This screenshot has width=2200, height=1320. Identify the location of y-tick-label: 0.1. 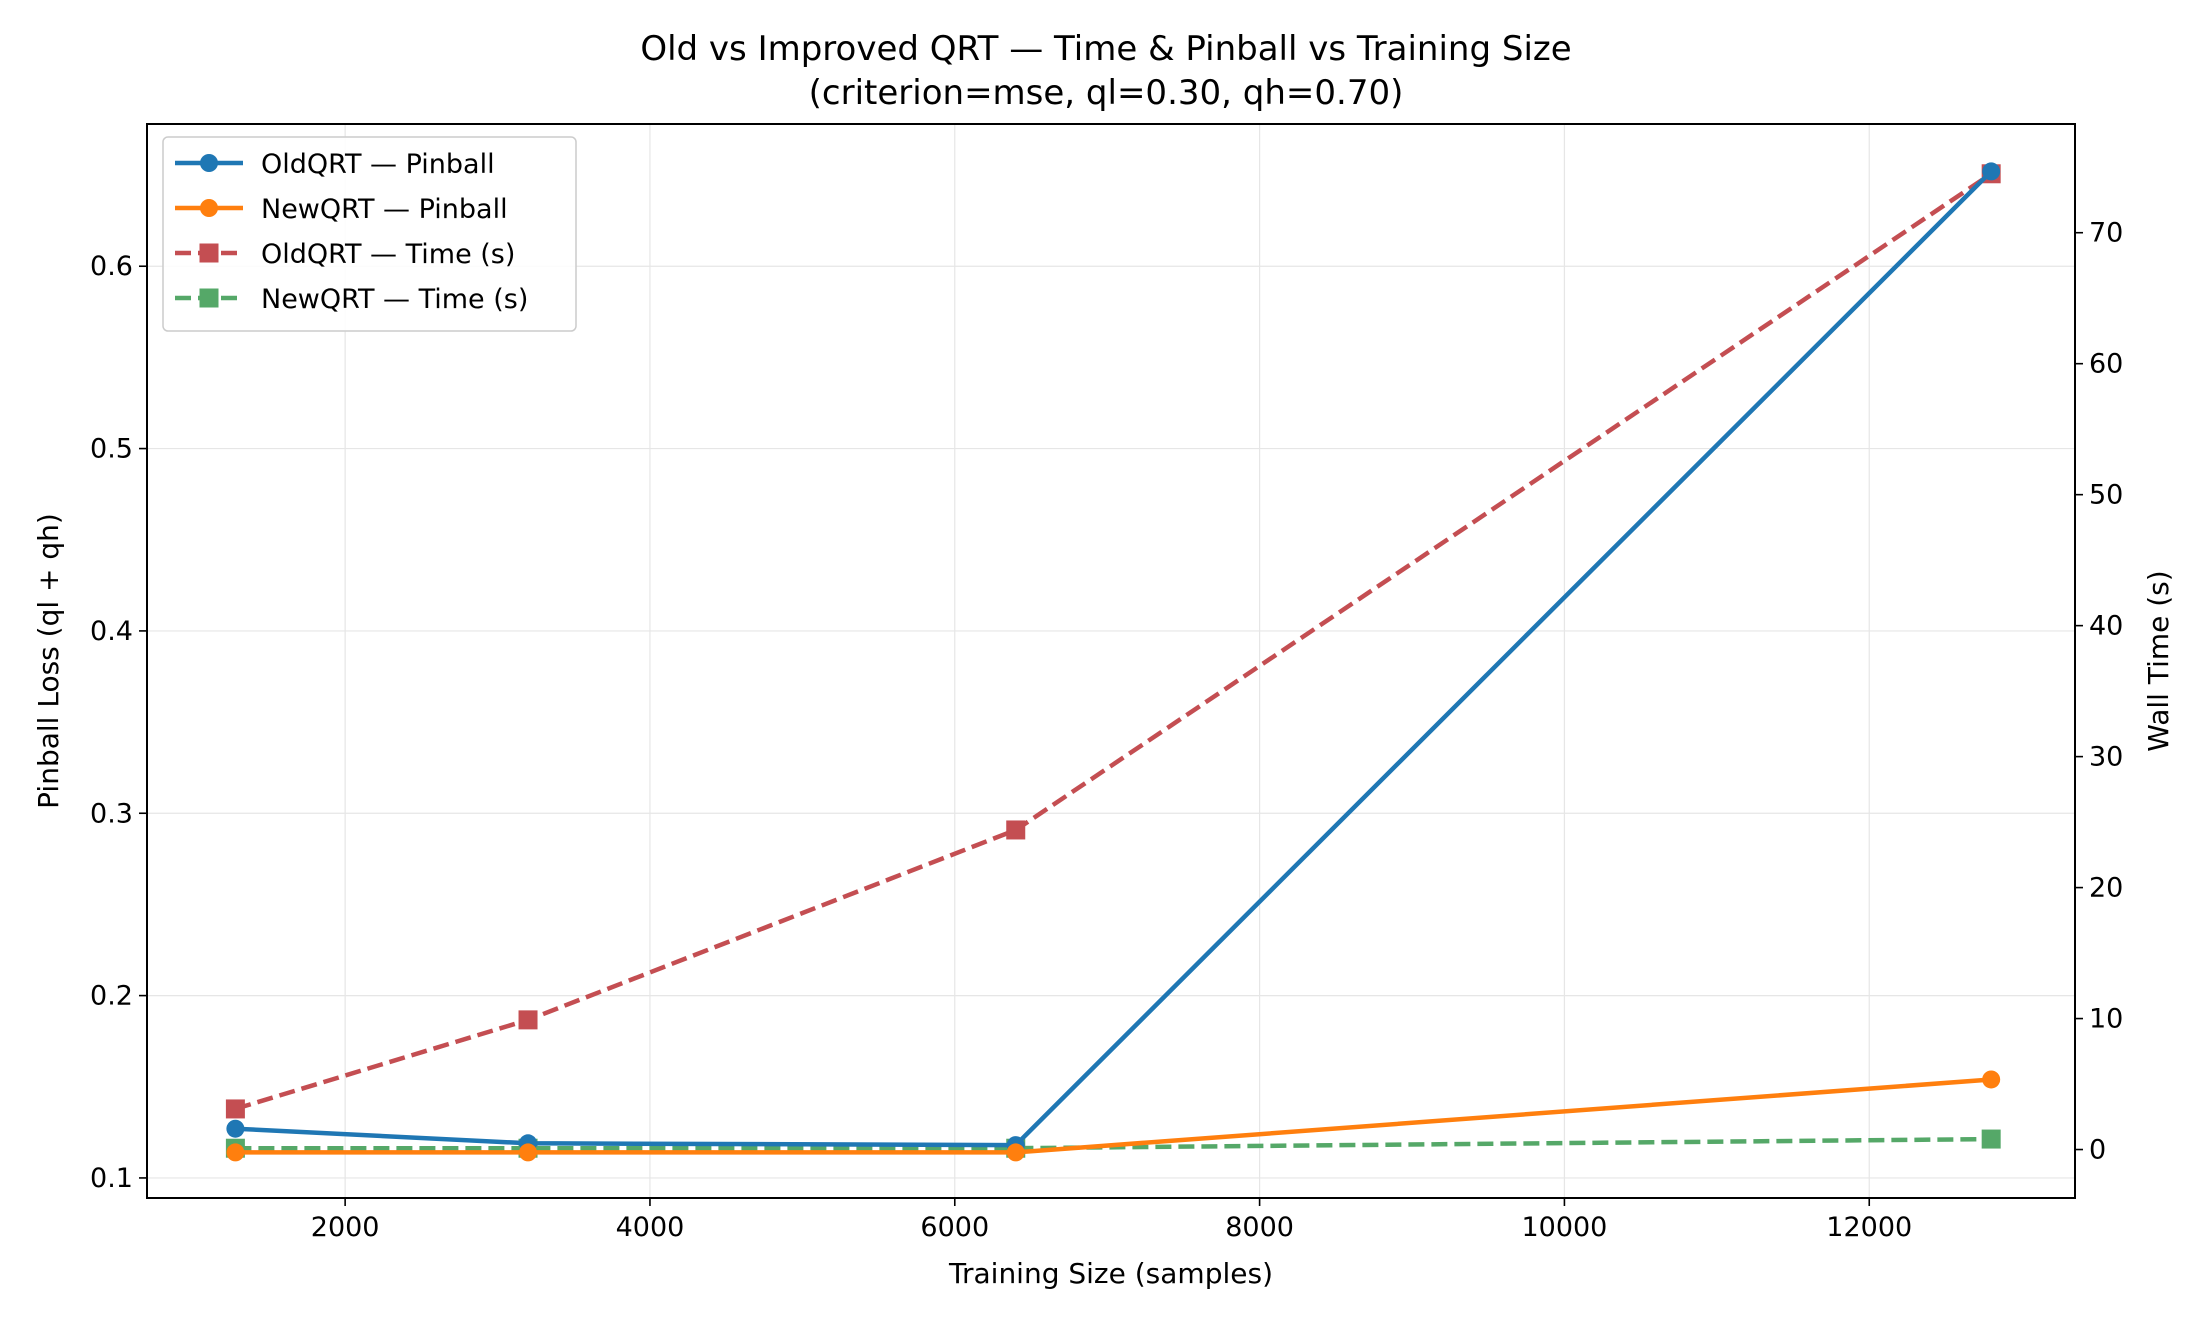
(111, 1178).